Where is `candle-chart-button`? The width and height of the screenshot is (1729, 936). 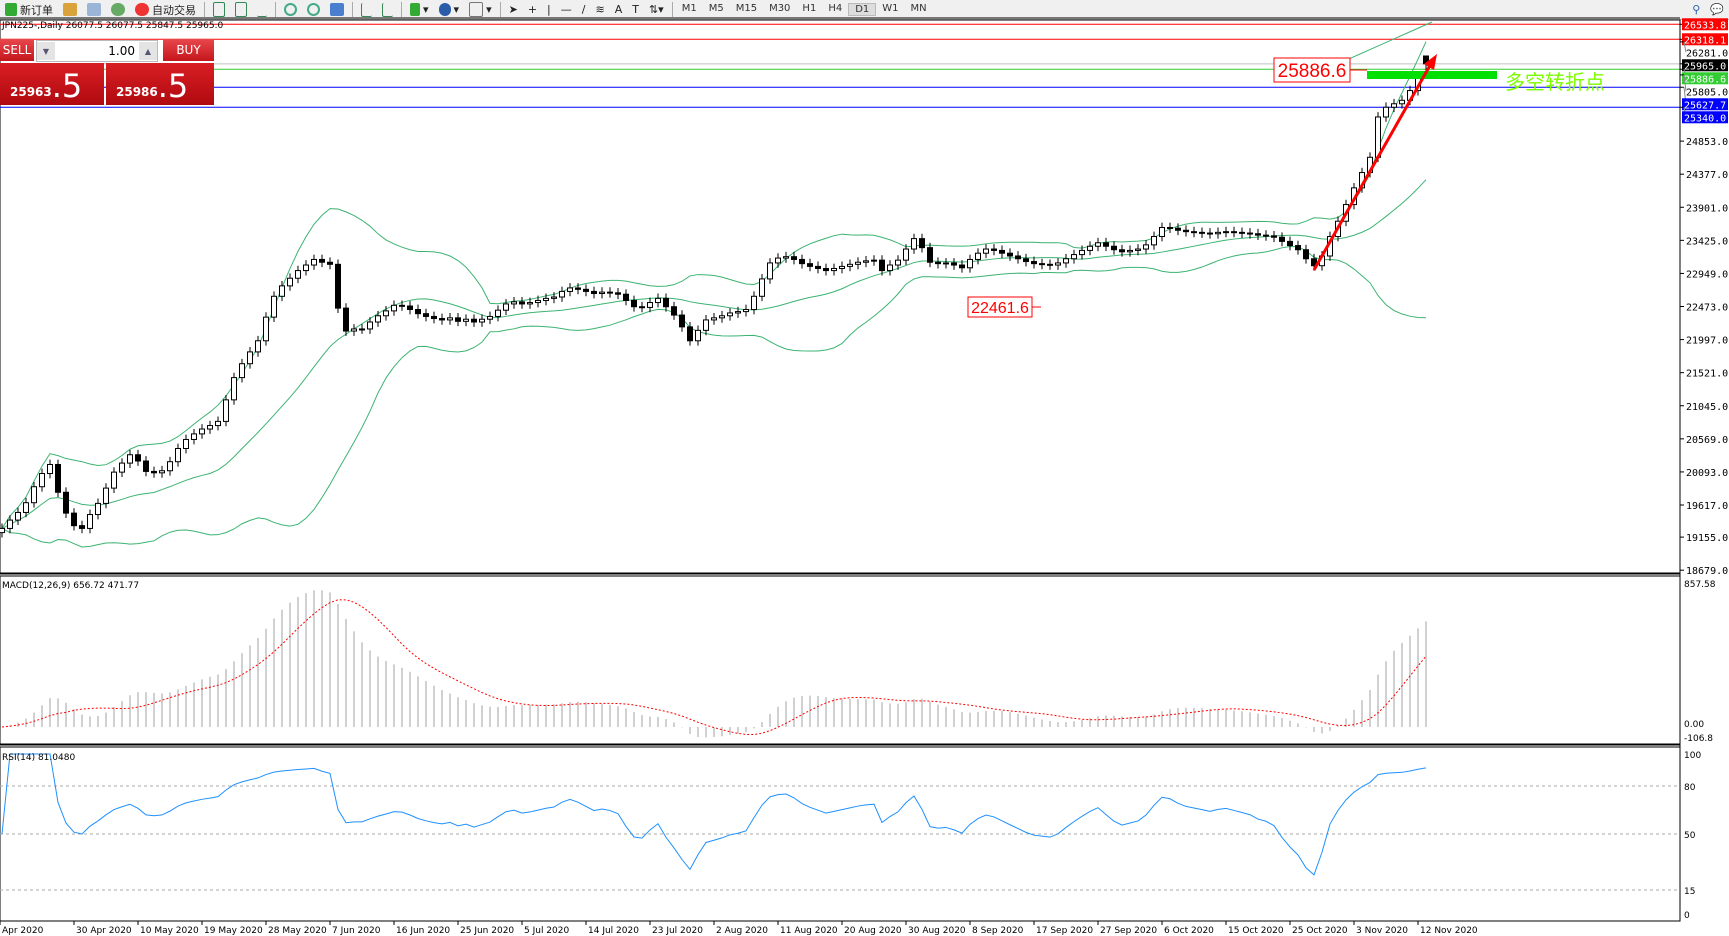
candle-chart-button is located at coordinates (241, 9).